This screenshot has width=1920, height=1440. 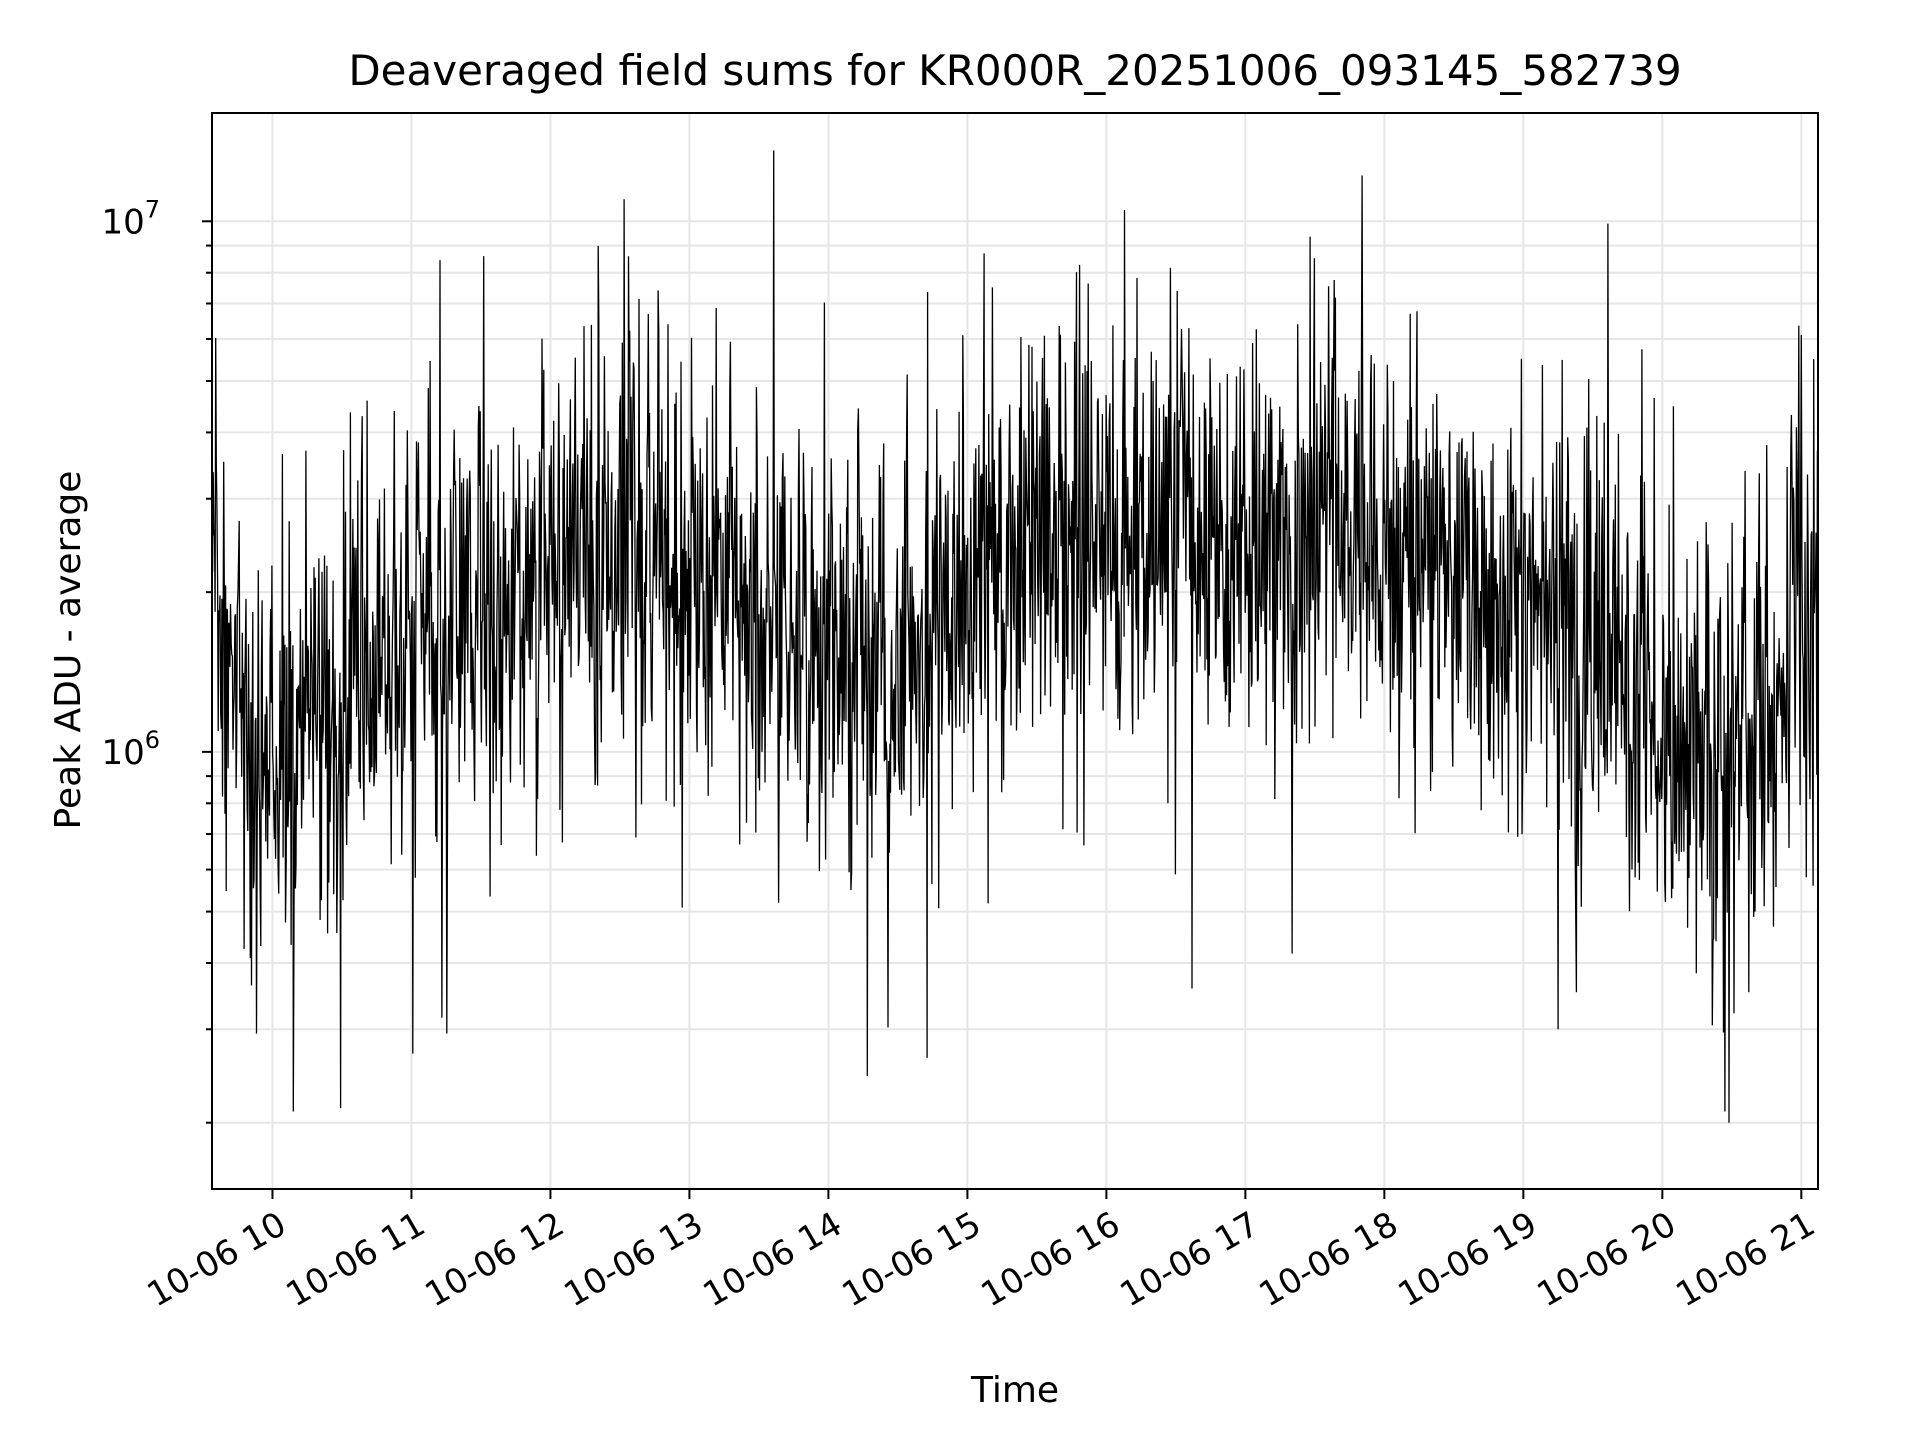 I want to click on y-tick-label: 10⁶, so click(x=130, y=749).